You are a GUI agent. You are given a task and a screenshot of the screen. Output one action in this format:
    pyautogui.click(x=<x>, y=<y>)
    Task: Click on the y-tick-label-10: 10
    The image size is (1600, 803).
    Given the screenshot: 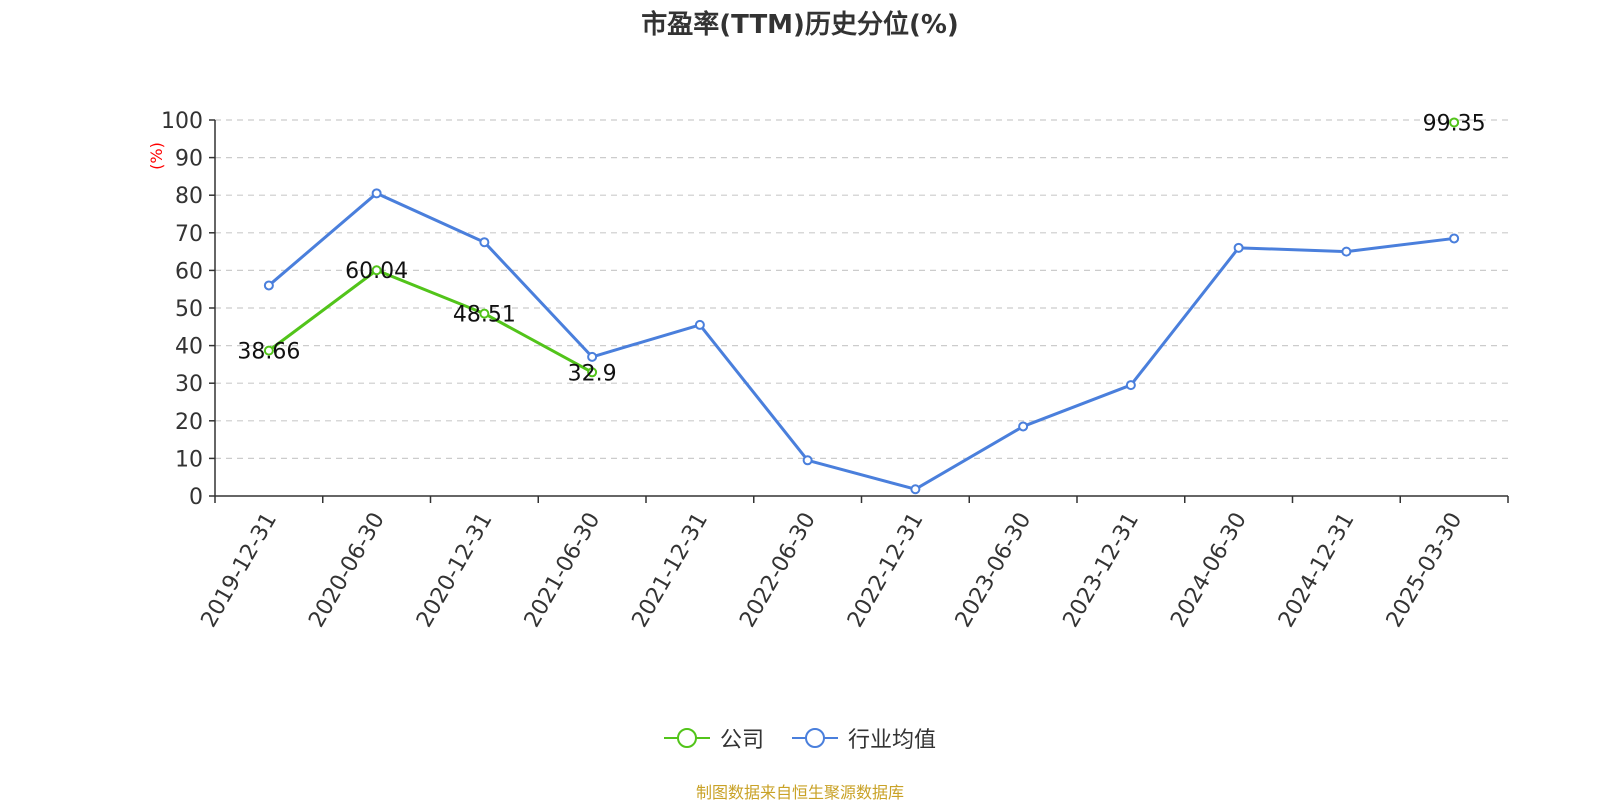 What is the action you would take?
    pyautogui.click(x=189, y=459)
    